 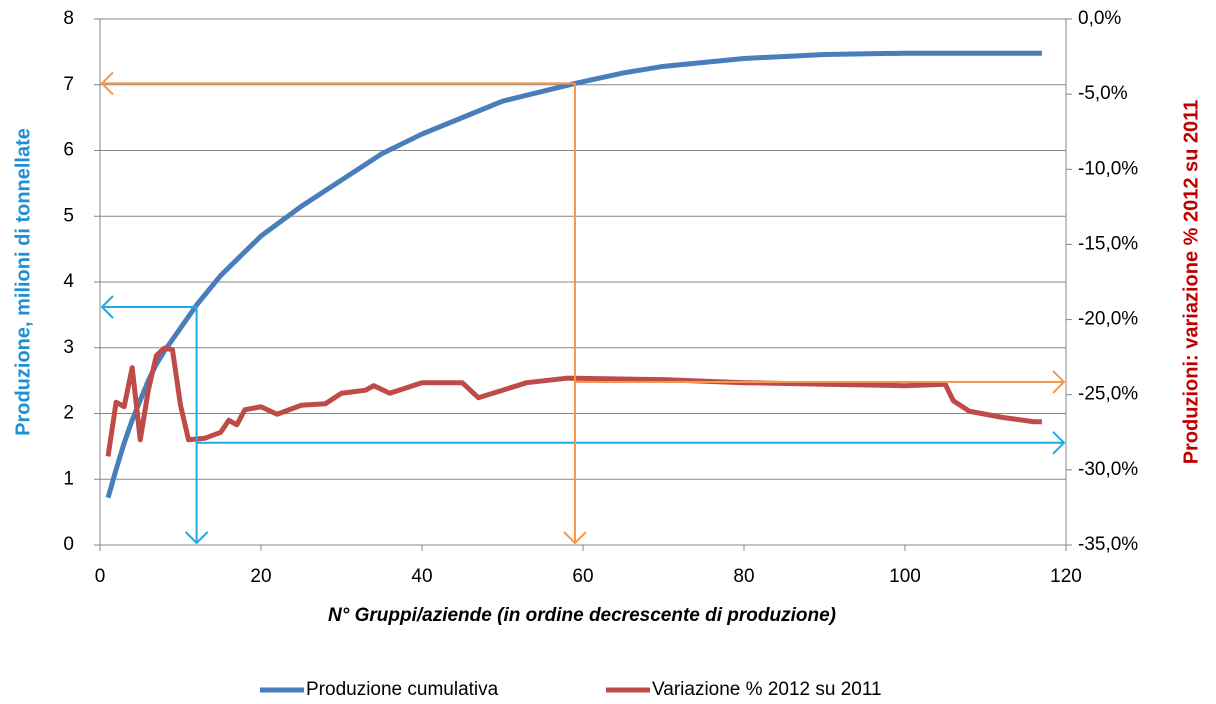 What do you see at coordinates (1108, 168) in the screenshot?
I see `y2-tick-label: -10,0%` at bounding box center [1108, 168].